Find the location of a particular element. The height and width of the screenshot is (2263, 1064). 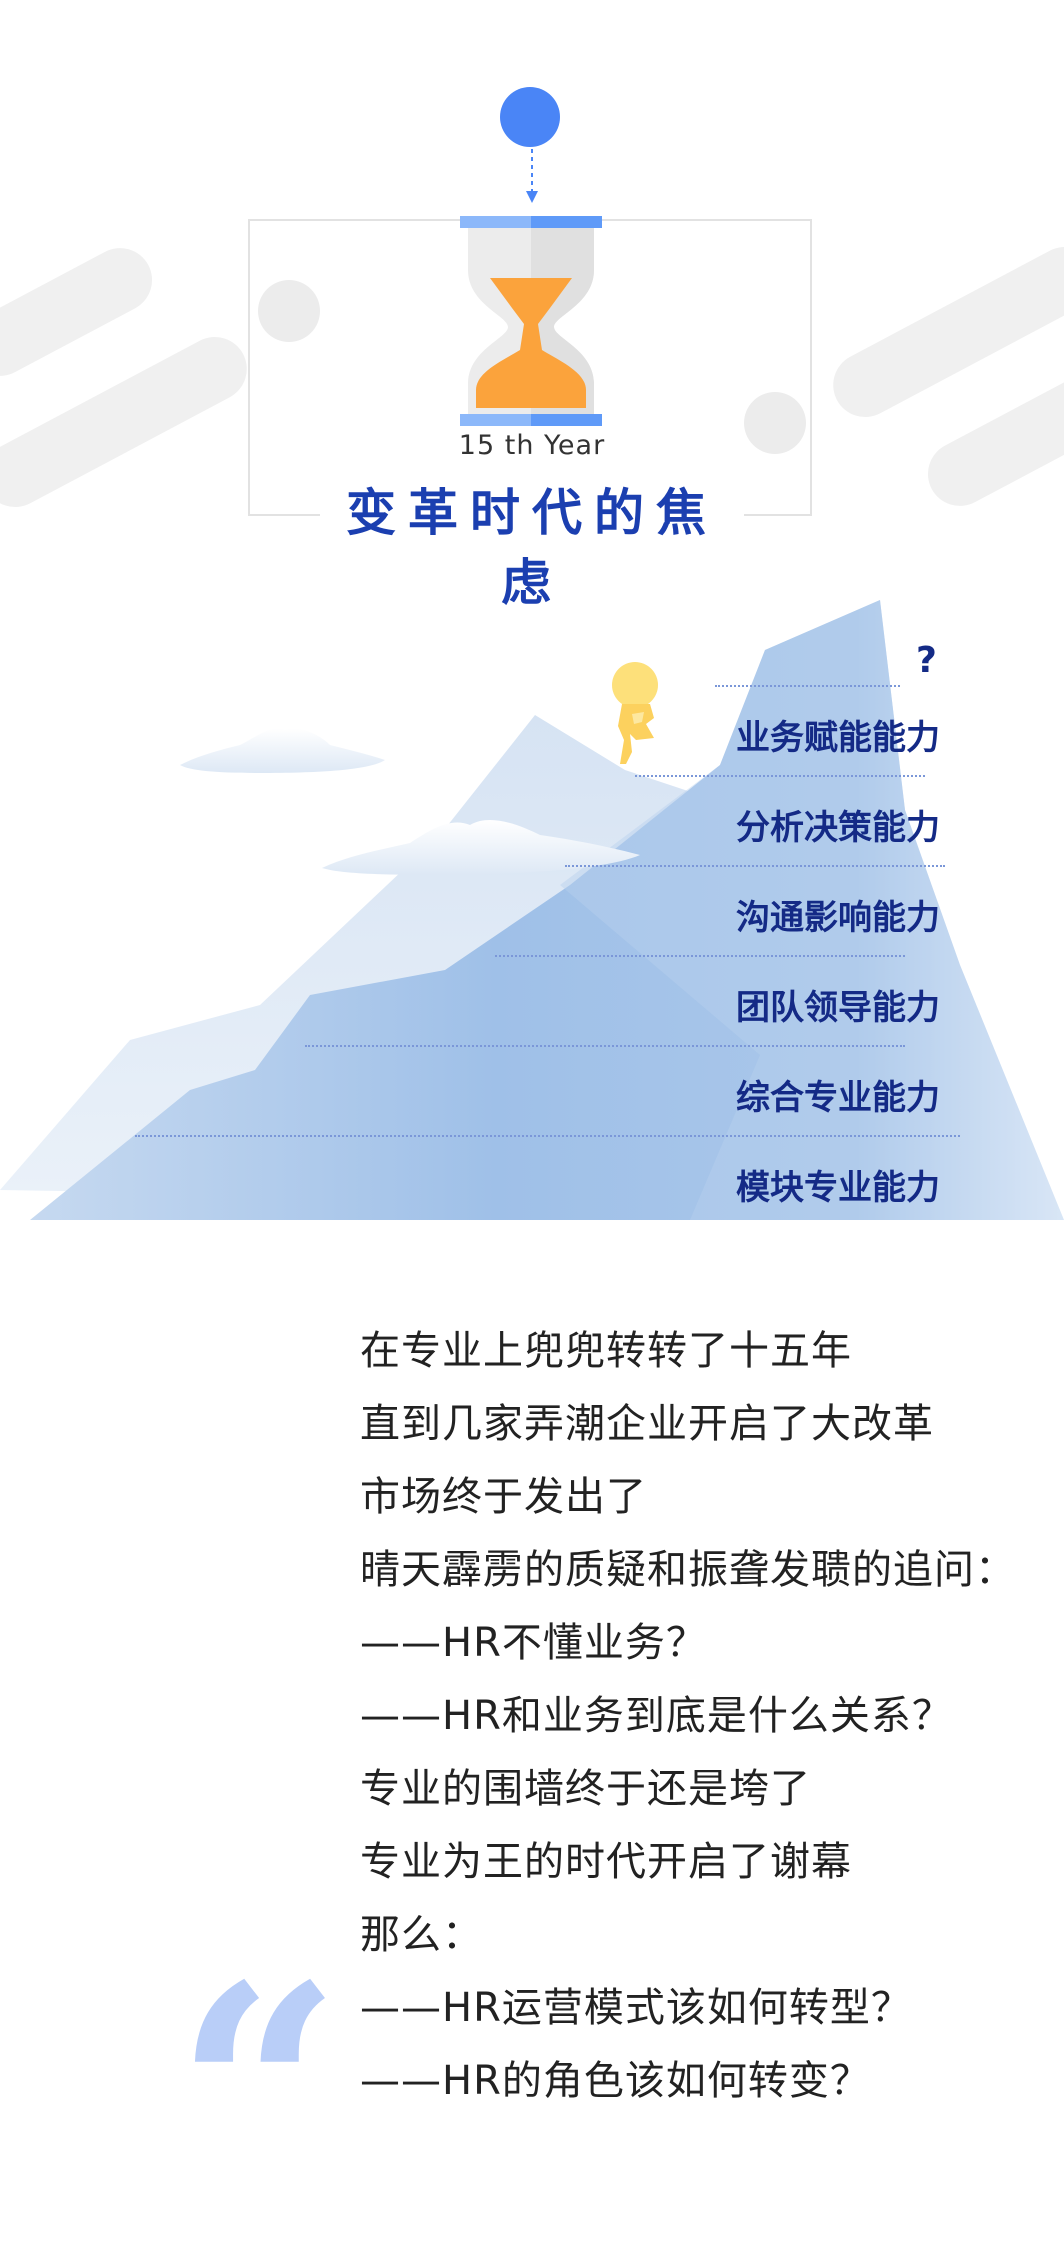

body-line: 那么： is located at coordinates (421, 1935).